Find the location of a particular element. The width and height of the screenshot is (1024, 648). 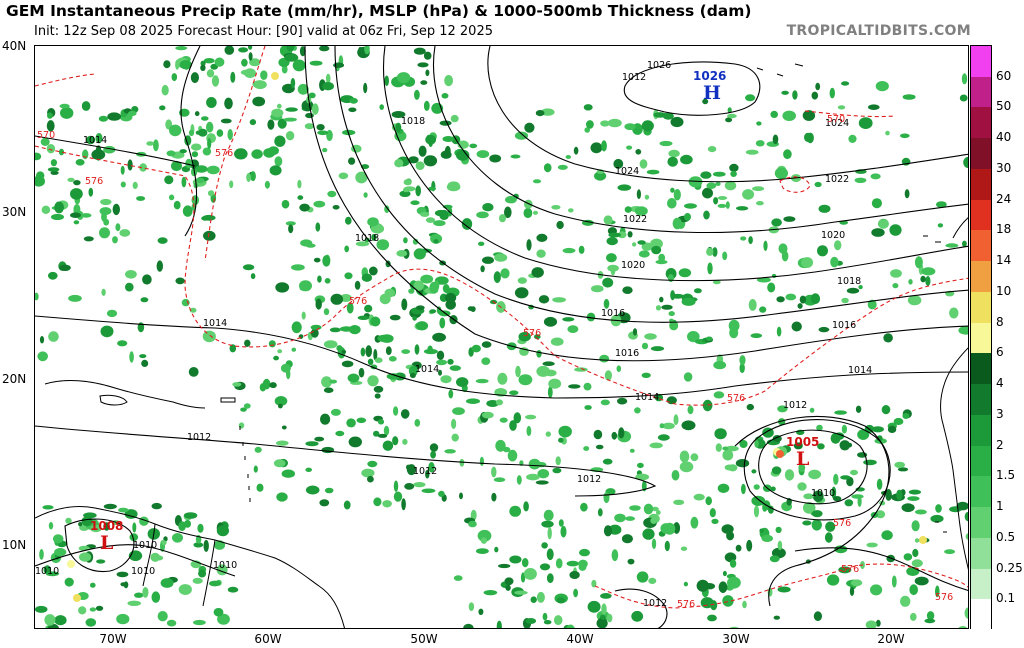

lon-label-40w: 40W is located at coordinates (580, 639).